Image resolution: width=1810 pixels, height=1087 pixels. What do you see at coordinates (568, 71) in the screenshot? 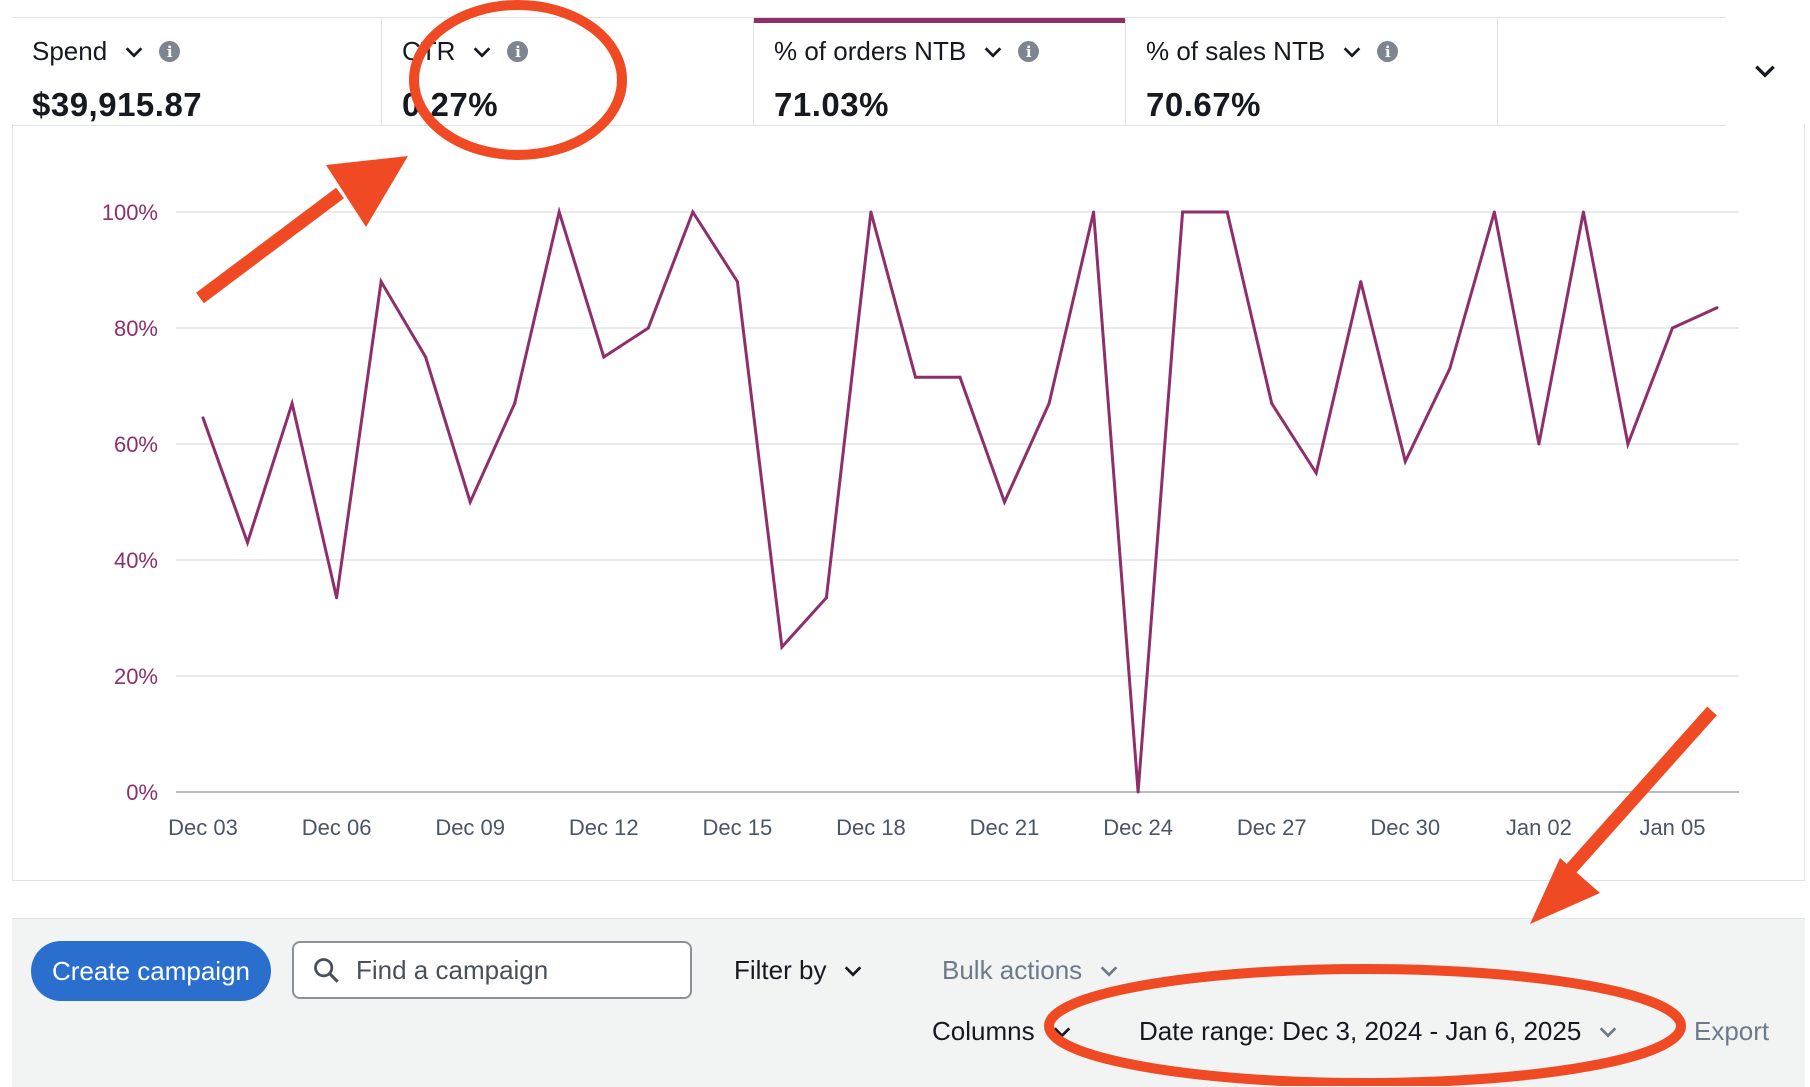
I see `metric-tile-ctr: CTR i 0.27%` at bounding box center [568, 71].